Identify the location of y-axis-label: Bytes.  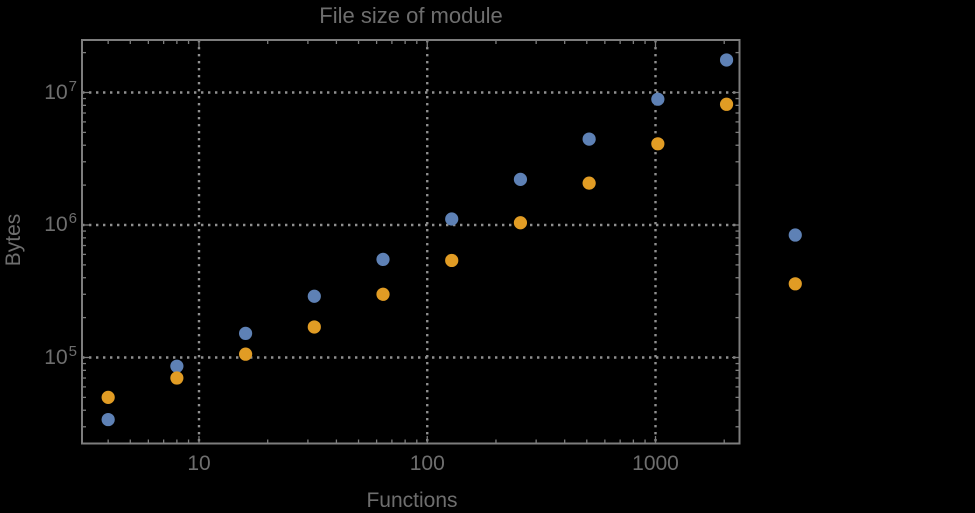
(13, 240).